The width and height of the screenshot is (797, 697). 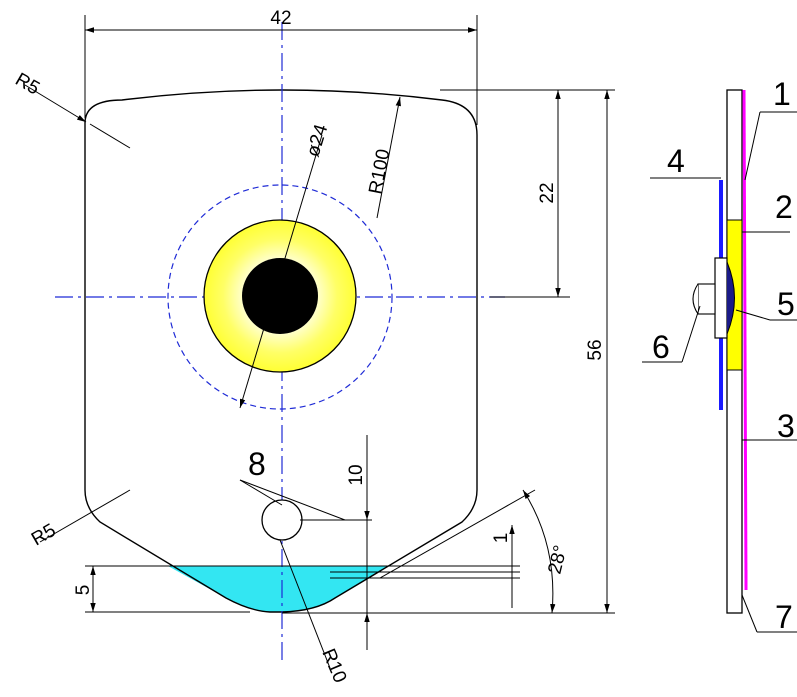 What do you see at coordinates (257, 464) in the screenshot?
I see `callout-8-label: 8` at bounding box center [257, 464].